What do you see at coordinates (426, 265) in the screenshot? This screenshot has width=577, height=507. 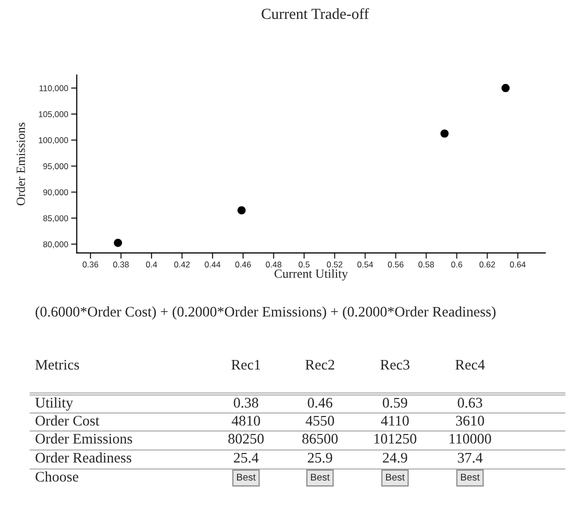 I see `x-tick-label: 0.58` at bounding box center [426, 265].